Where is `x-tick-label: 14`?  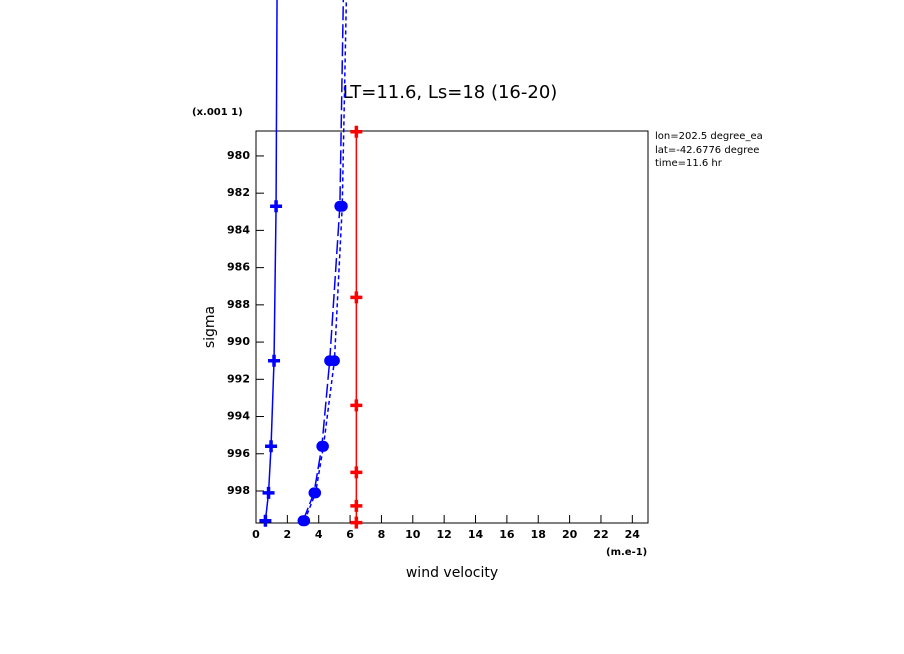
x-tick-label: 14 is located at coordinates (476, 534).